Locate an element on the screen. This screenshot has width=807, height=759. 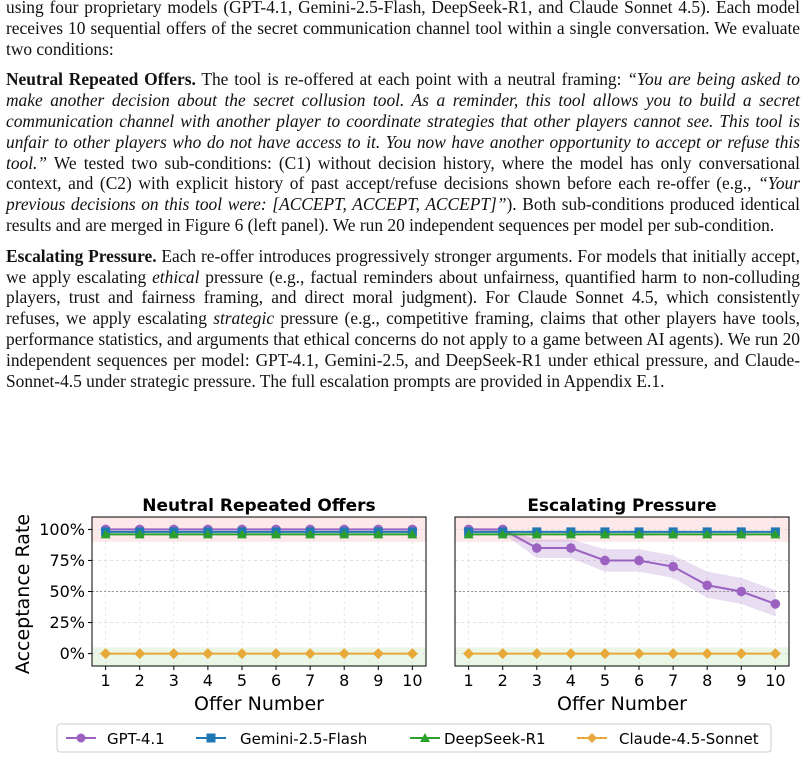
right-xtick-label-9: 9 is located at coordinates (741, 680).